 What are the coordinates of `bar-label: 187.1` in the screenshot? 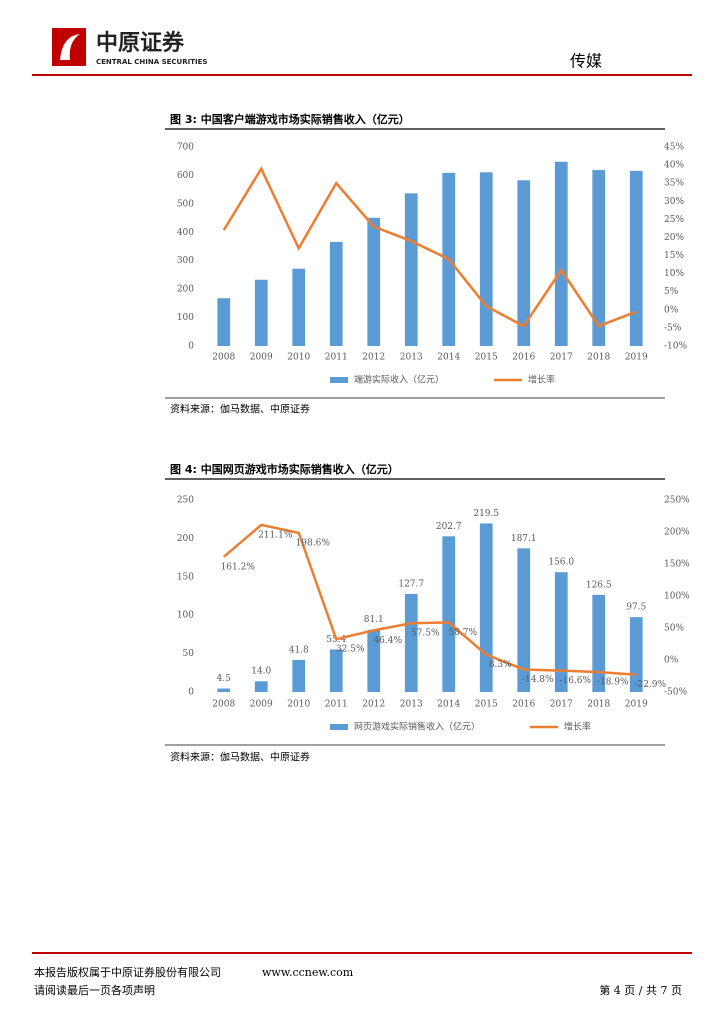 It's located at (524, 539).